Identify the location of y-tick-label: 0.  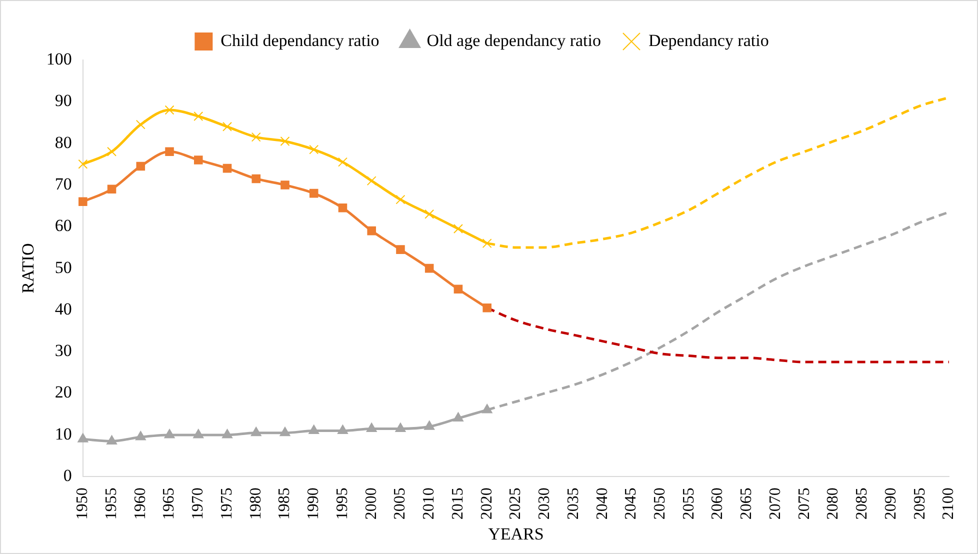
(67, 476).